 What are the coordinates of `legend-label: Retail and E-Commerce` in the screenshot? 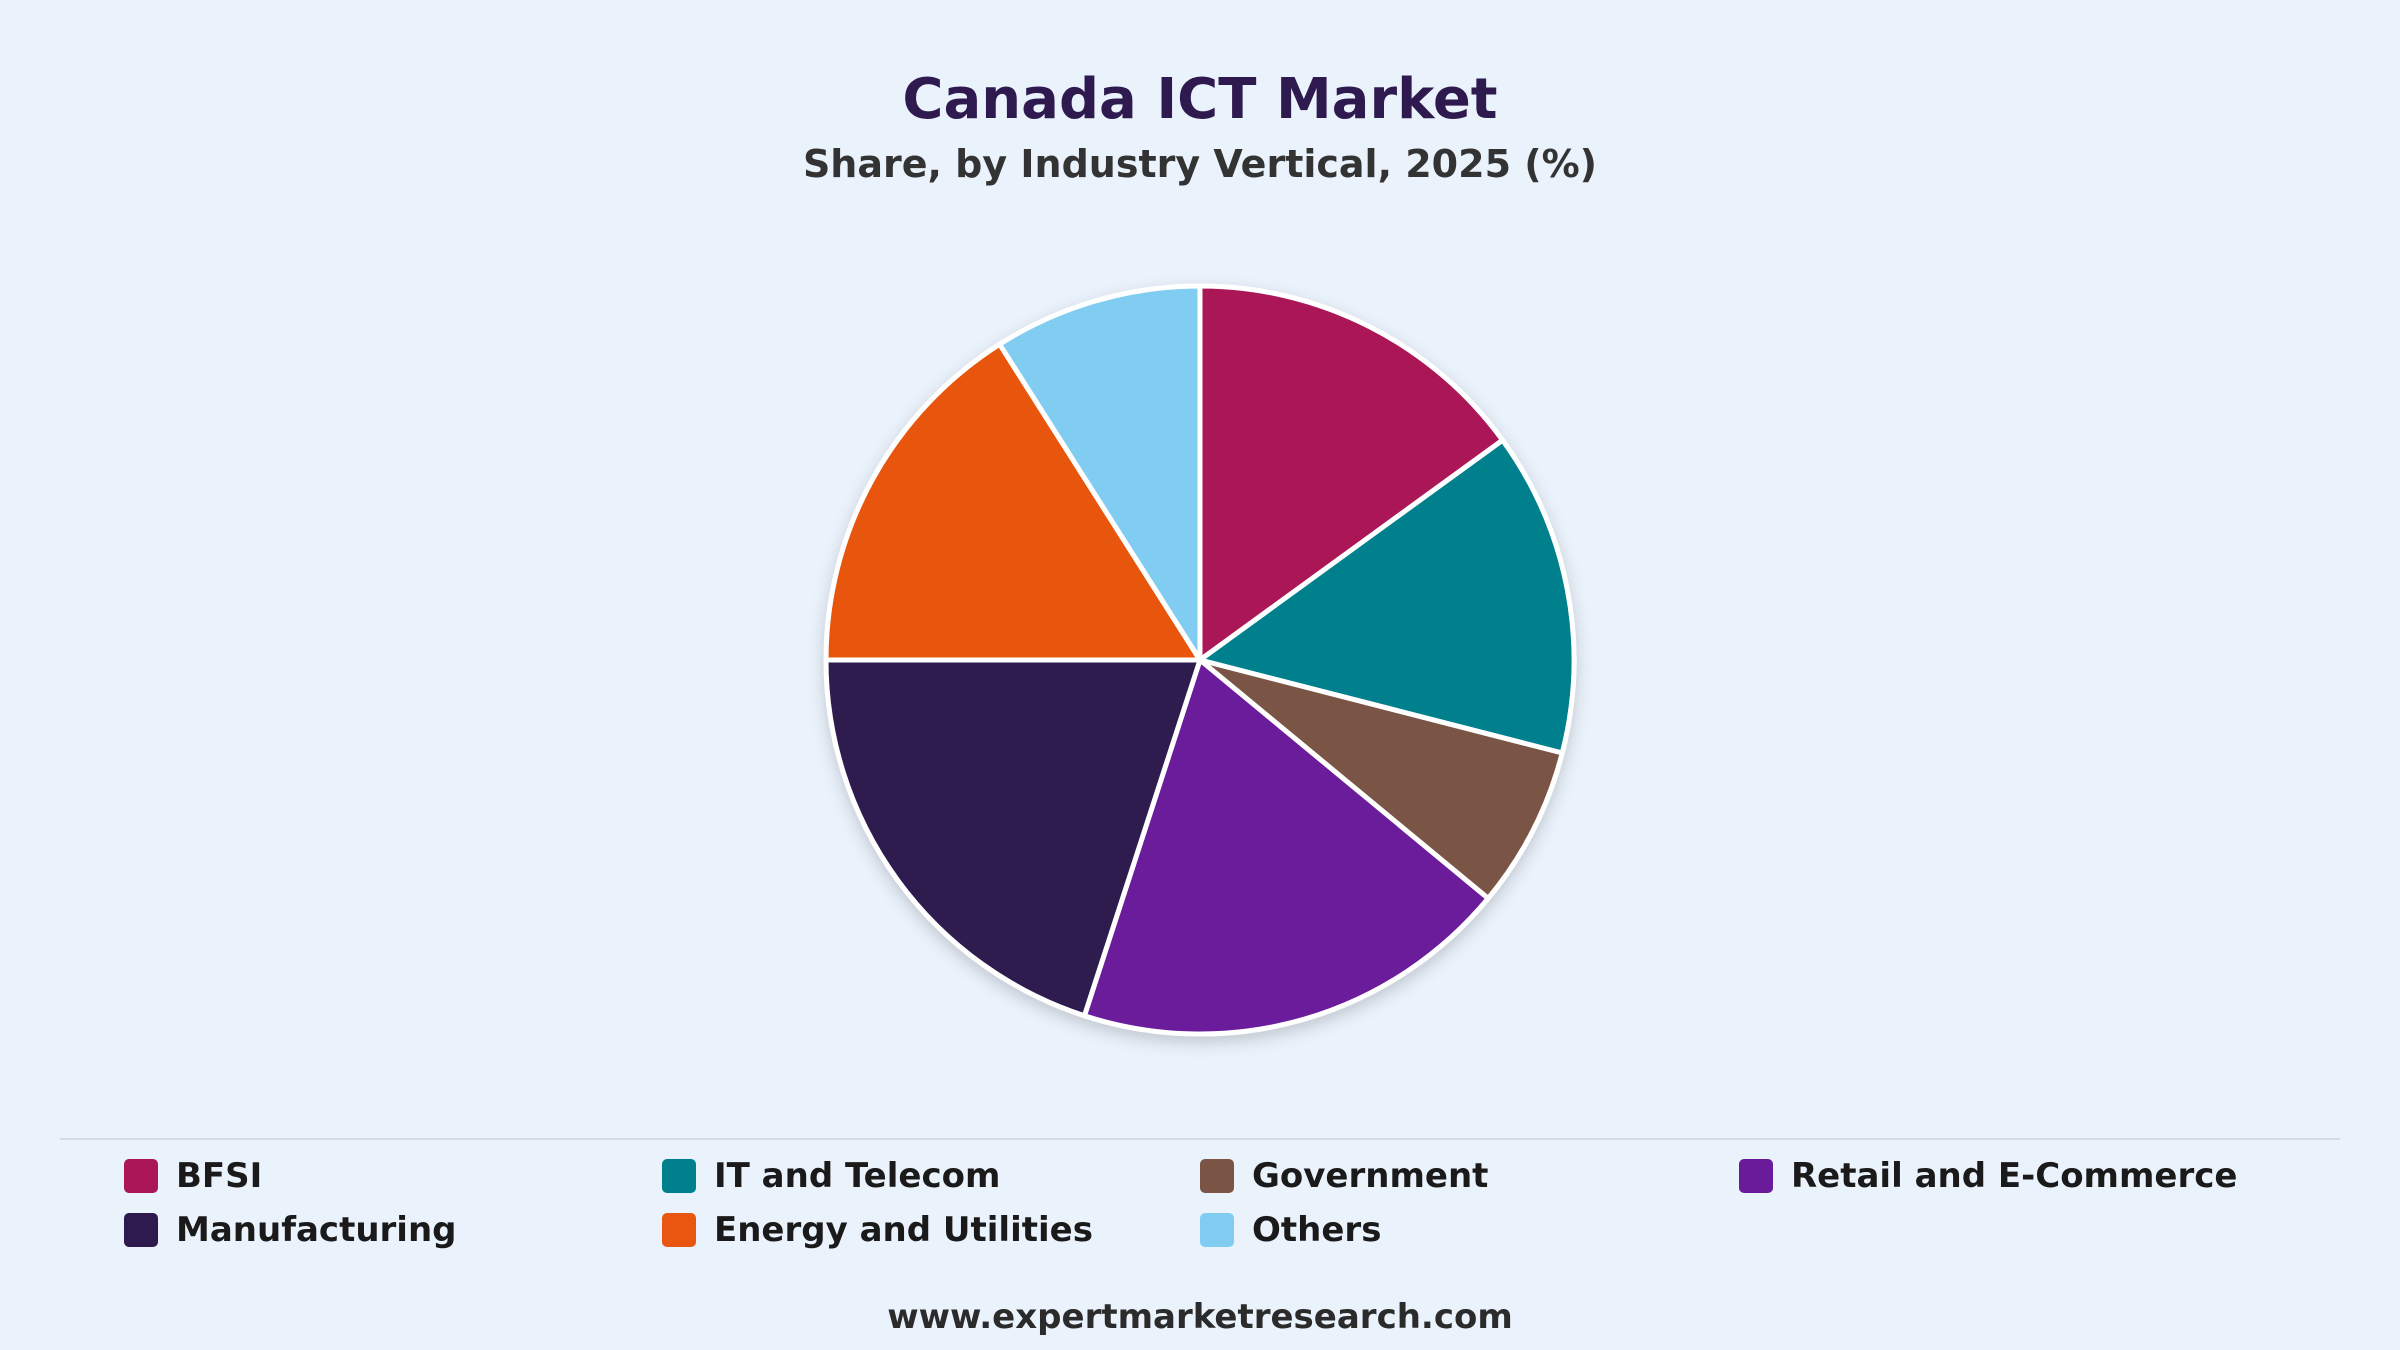 It's located at (2014, 1176).